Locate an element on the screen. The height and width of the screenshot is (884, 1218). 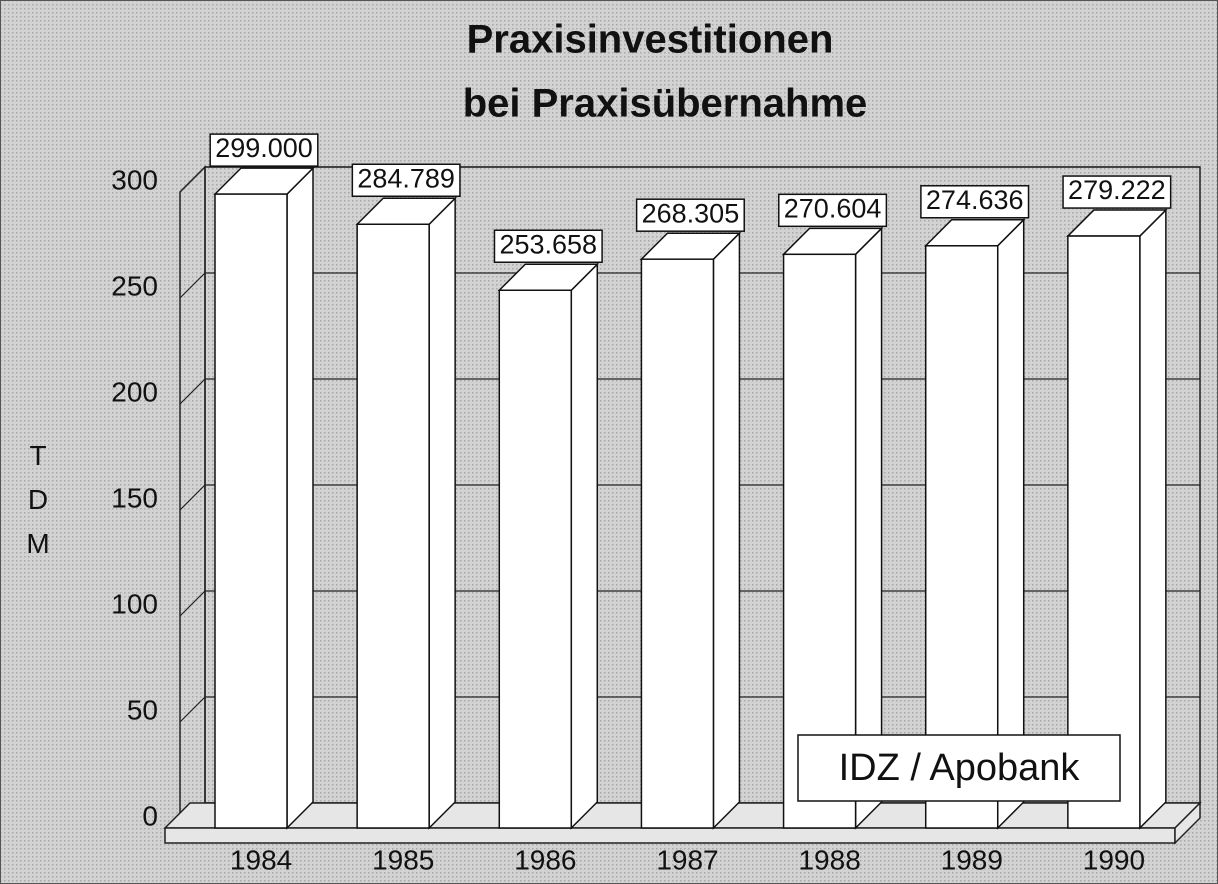
value-label: 274.636 is located at coordinates (975, 200).